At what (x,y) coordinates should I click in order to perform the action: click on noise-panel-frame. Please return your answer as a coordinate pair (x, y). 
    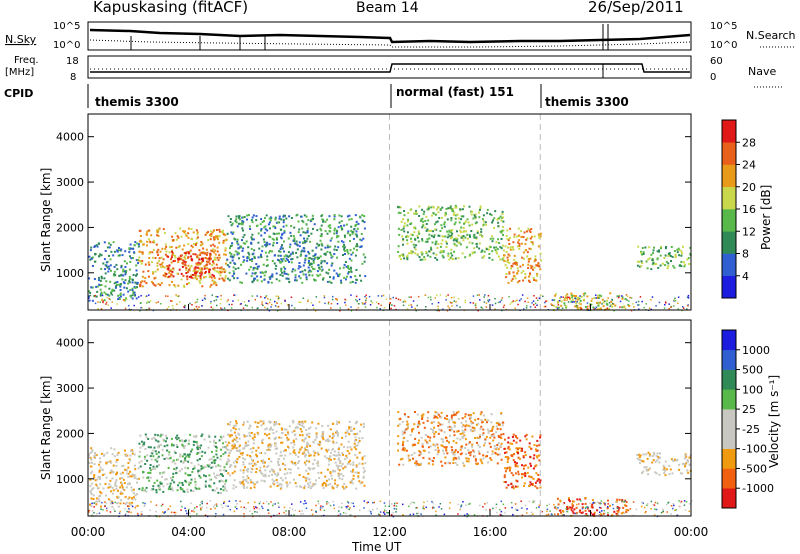
    Looking at the image, I should click on (389, 36).